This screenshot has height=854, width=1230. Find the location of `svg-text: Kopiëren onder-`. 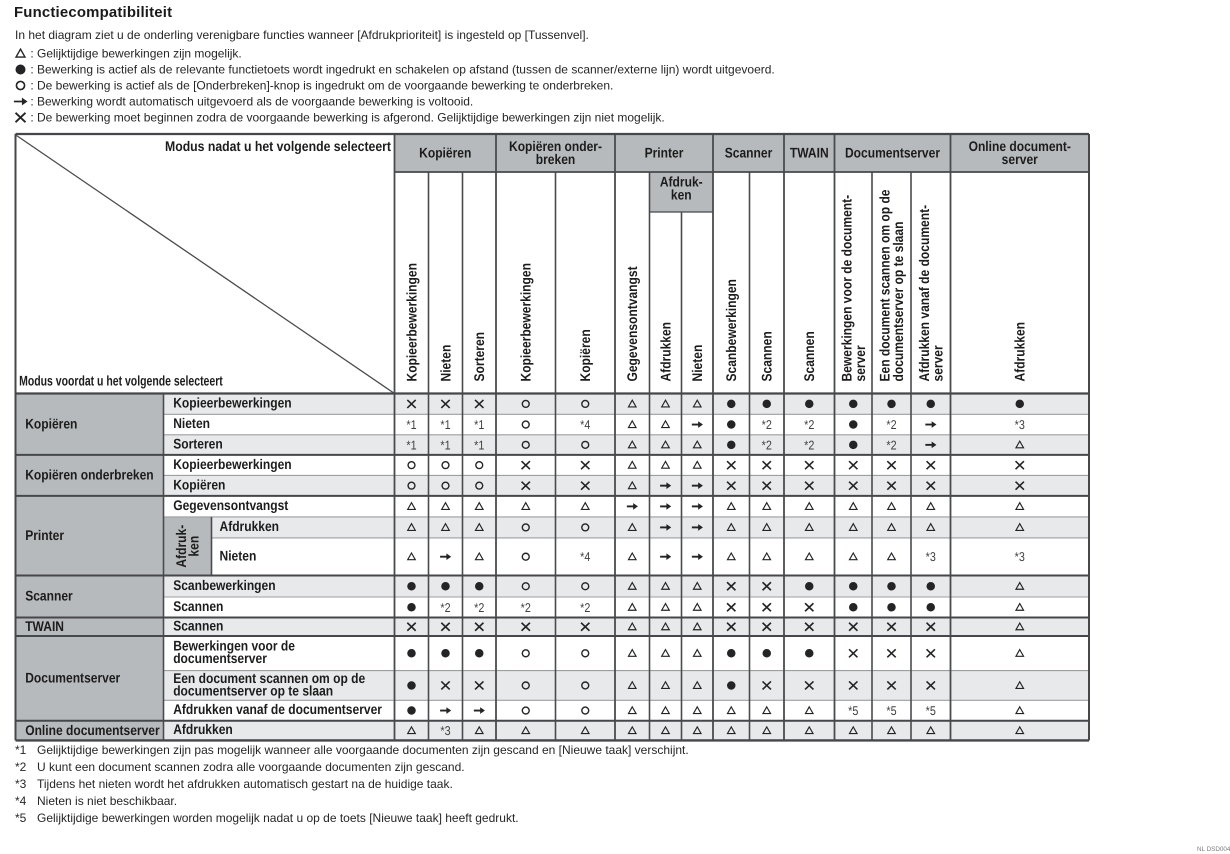

svg-text: Kopiëren onder- is located at coordinates (555, 146).